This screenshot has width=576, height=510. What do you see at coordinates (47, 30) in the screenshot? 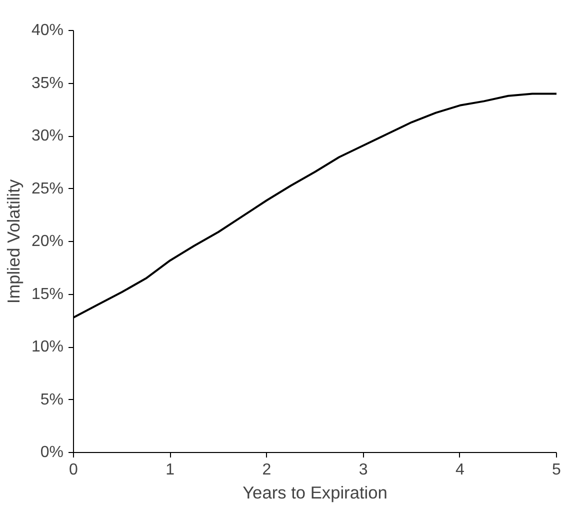
I see `y-tick-label: 40%` at bounding box center [47, 30].